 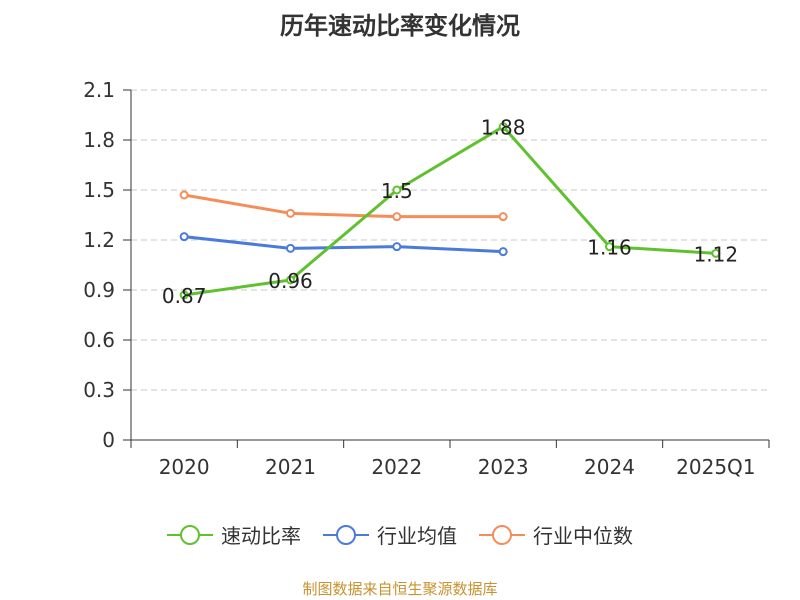 I want to click on data-label: 0.87, so click(x=184, y=296).